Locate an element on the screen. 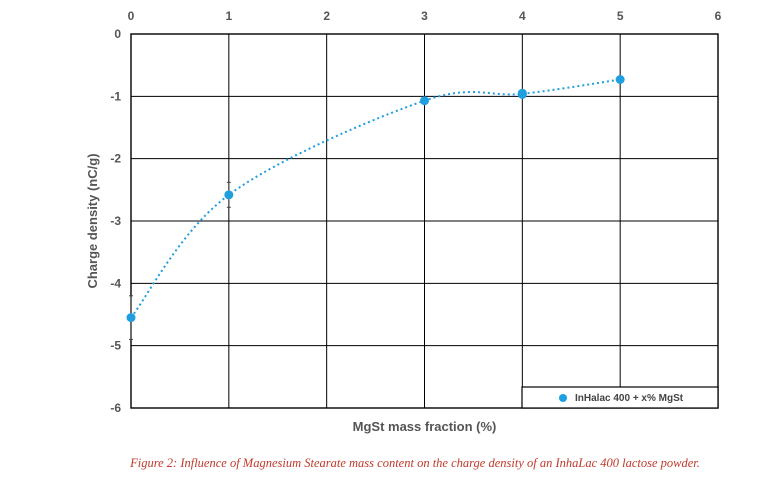 Image resolution: width=768 pixels, height=480 pixels. x-tick-label: 3 is located at coordinates (424, 16).